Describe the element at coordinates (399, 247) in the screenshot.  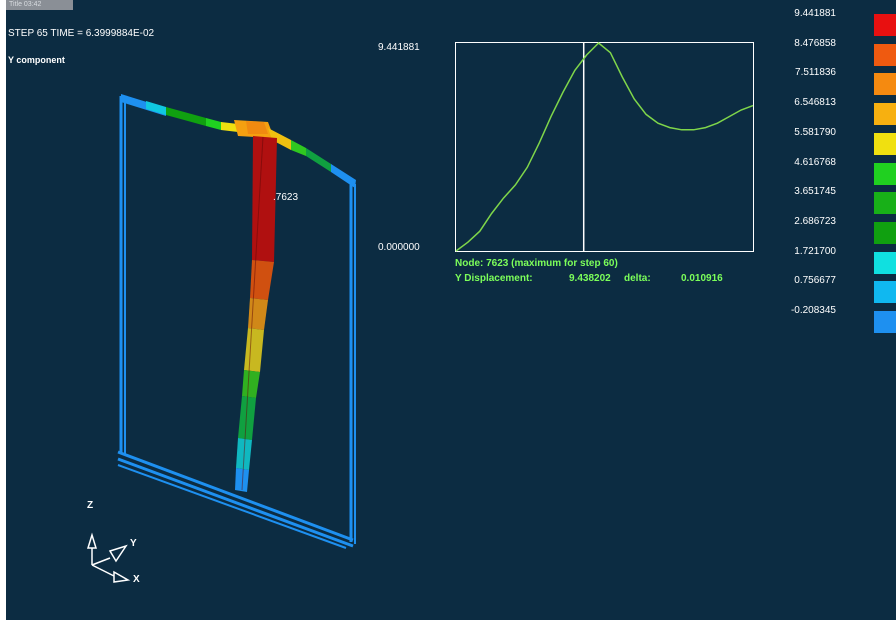
I see `plot-ymin-label: 0.000000` at that location.